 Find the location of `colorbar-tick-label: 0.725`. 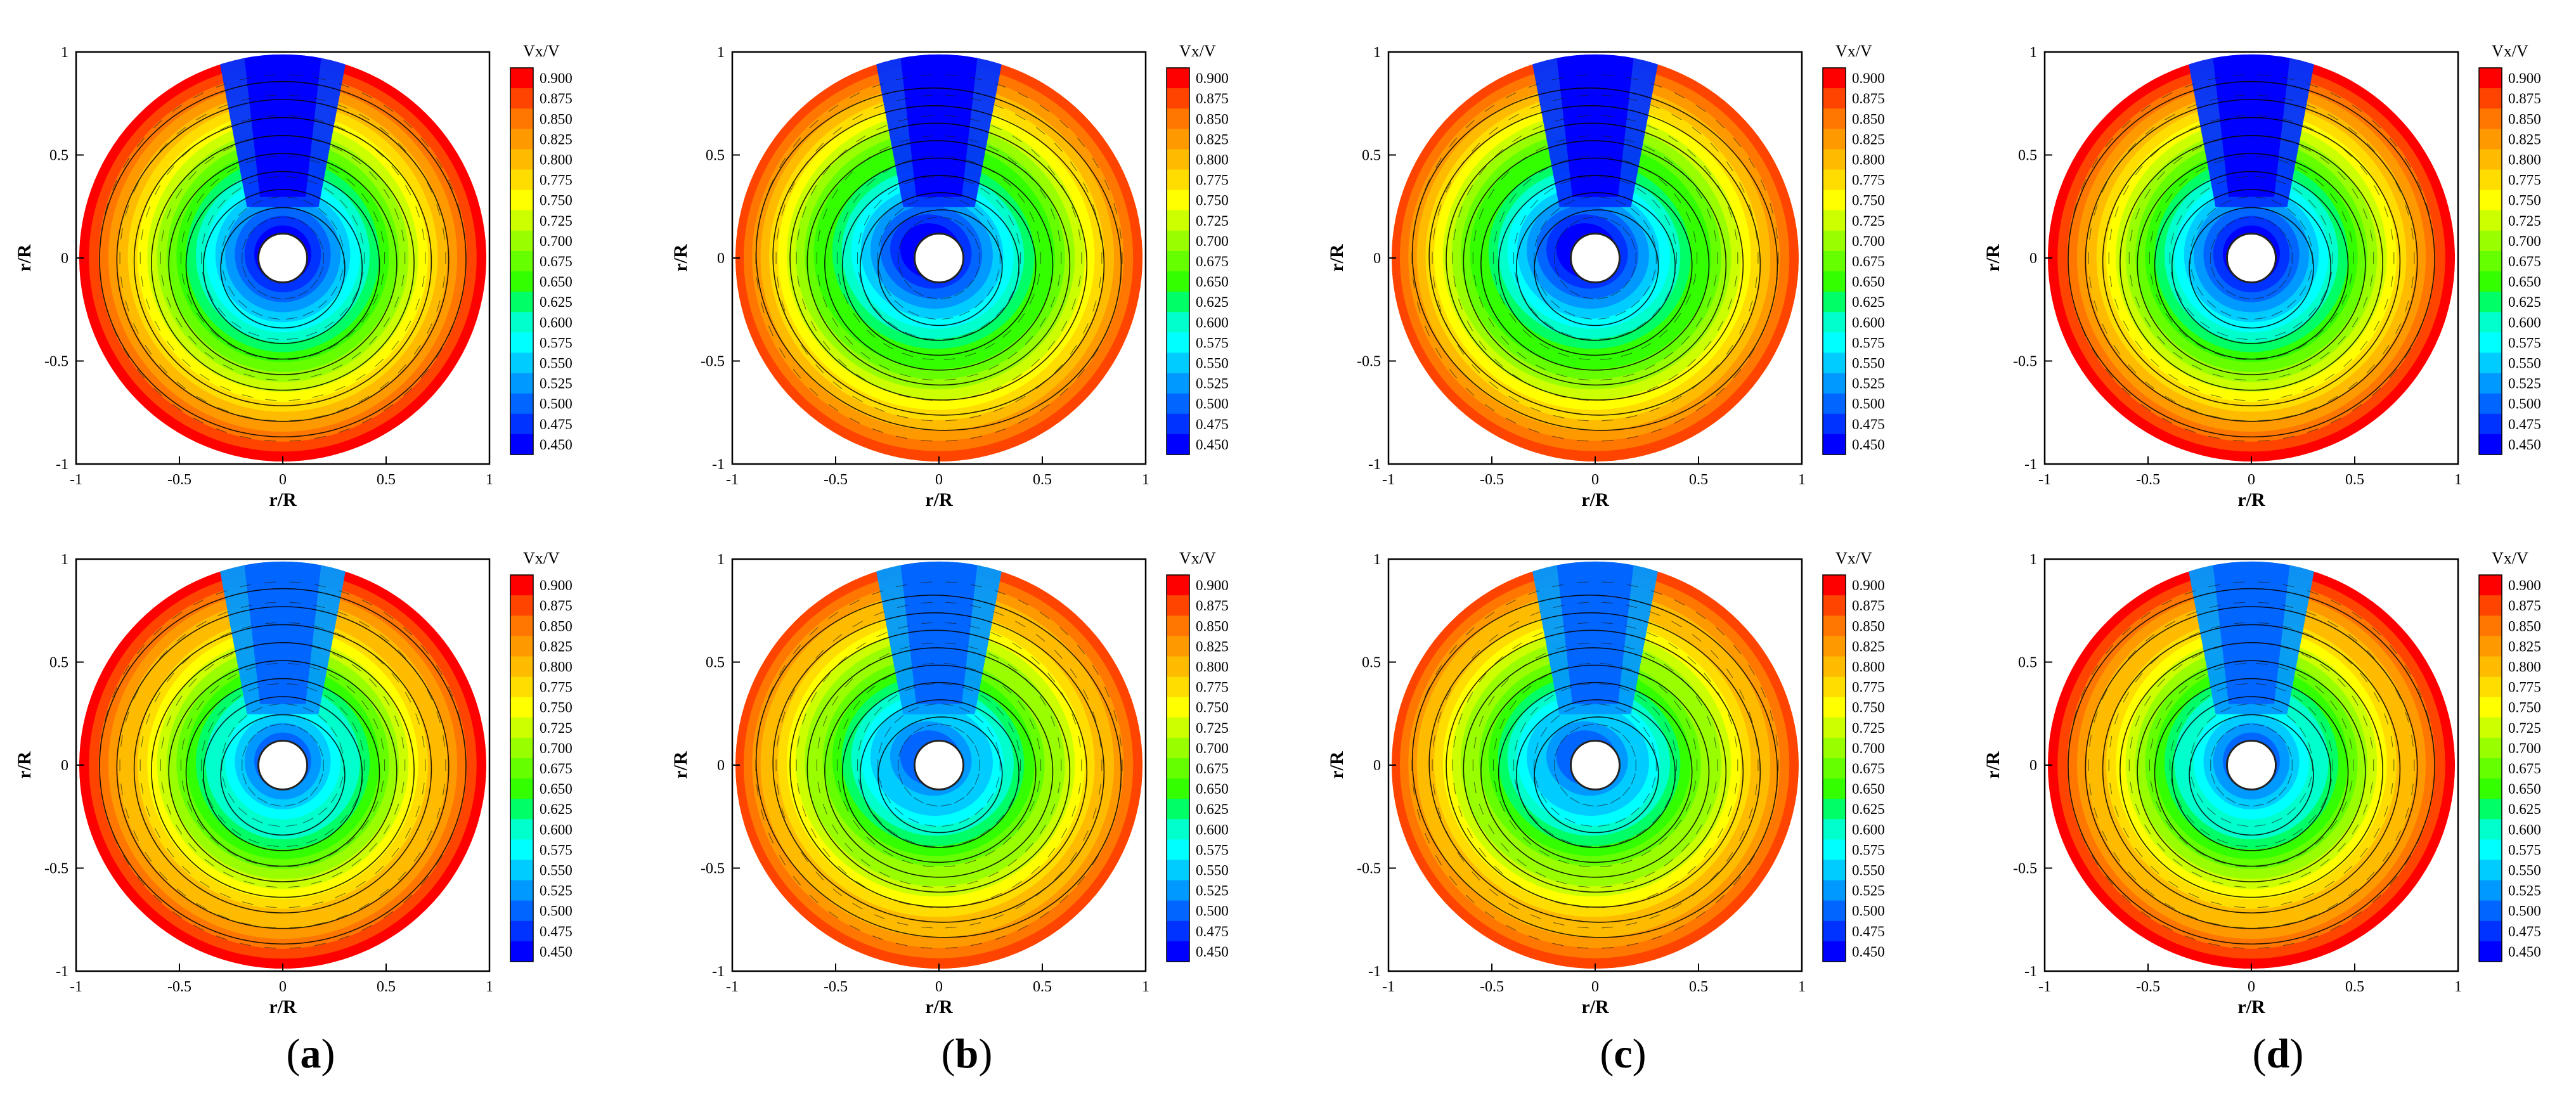

colorbar-tick-label: 0.725 is located at coordinates (1212, 728).